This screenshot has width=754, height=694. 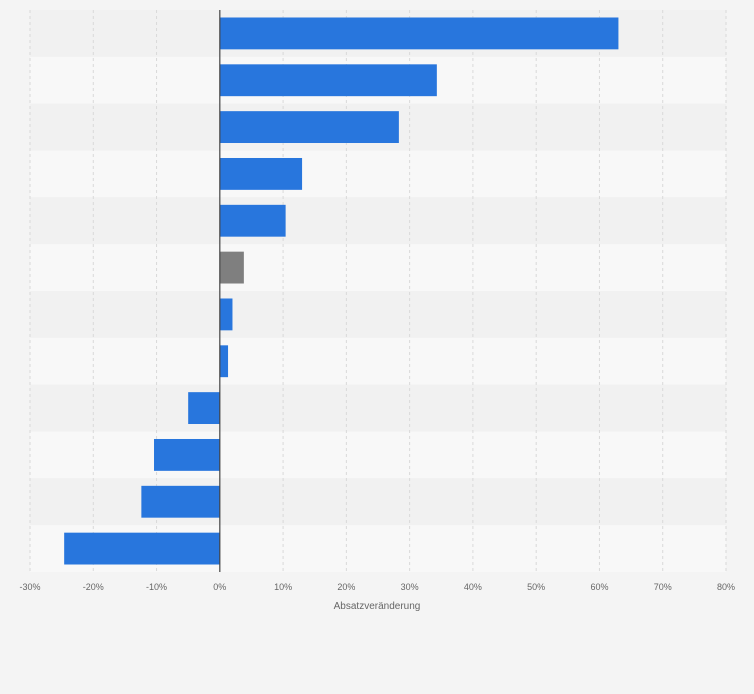 What do you see at coordinates (536, 587) in the screenshot?
I see `x-tick-label: 50%` at bounding box center [536, 587].